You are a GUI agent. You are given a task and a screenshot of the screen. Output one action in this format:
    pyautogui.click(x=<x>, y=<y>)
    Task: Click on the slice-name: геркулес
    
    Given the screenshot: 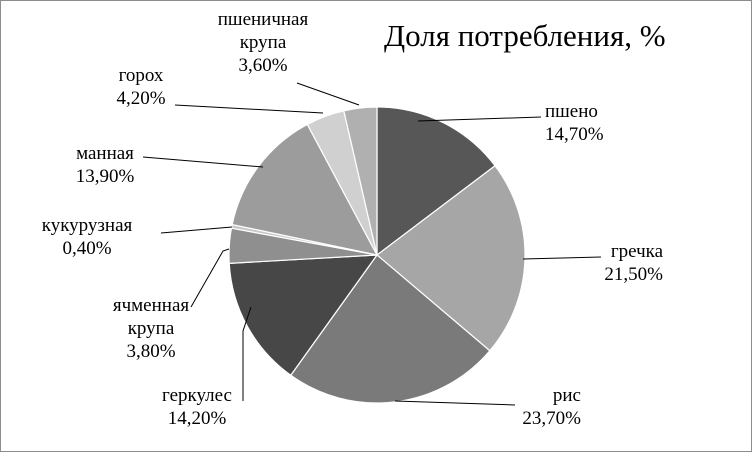 What is the action you would take?
    pyautogui.click(x=197, y=395)
    